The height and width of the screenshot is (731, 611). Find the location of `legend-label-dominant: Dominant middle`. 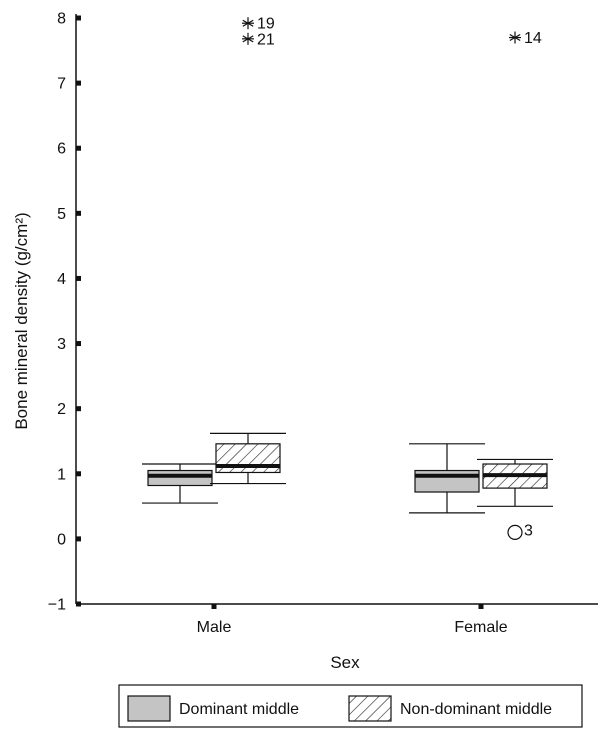

legend-label-dominant: Dominant middle is located at coordinates (239, 709).